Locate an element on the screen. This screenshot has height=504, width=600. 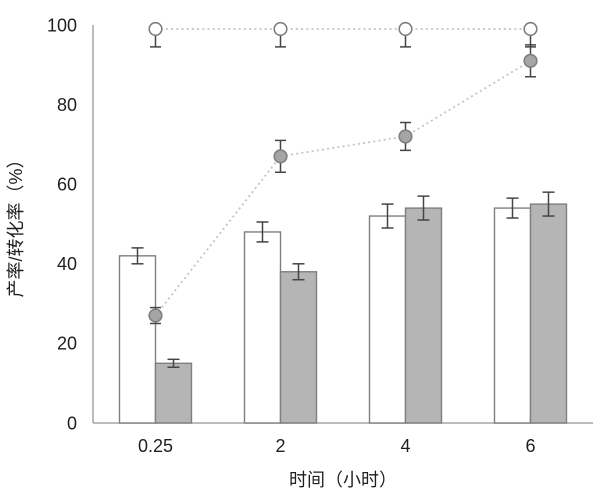
y-tick-label: 0 is located at coordinates (72, 423).